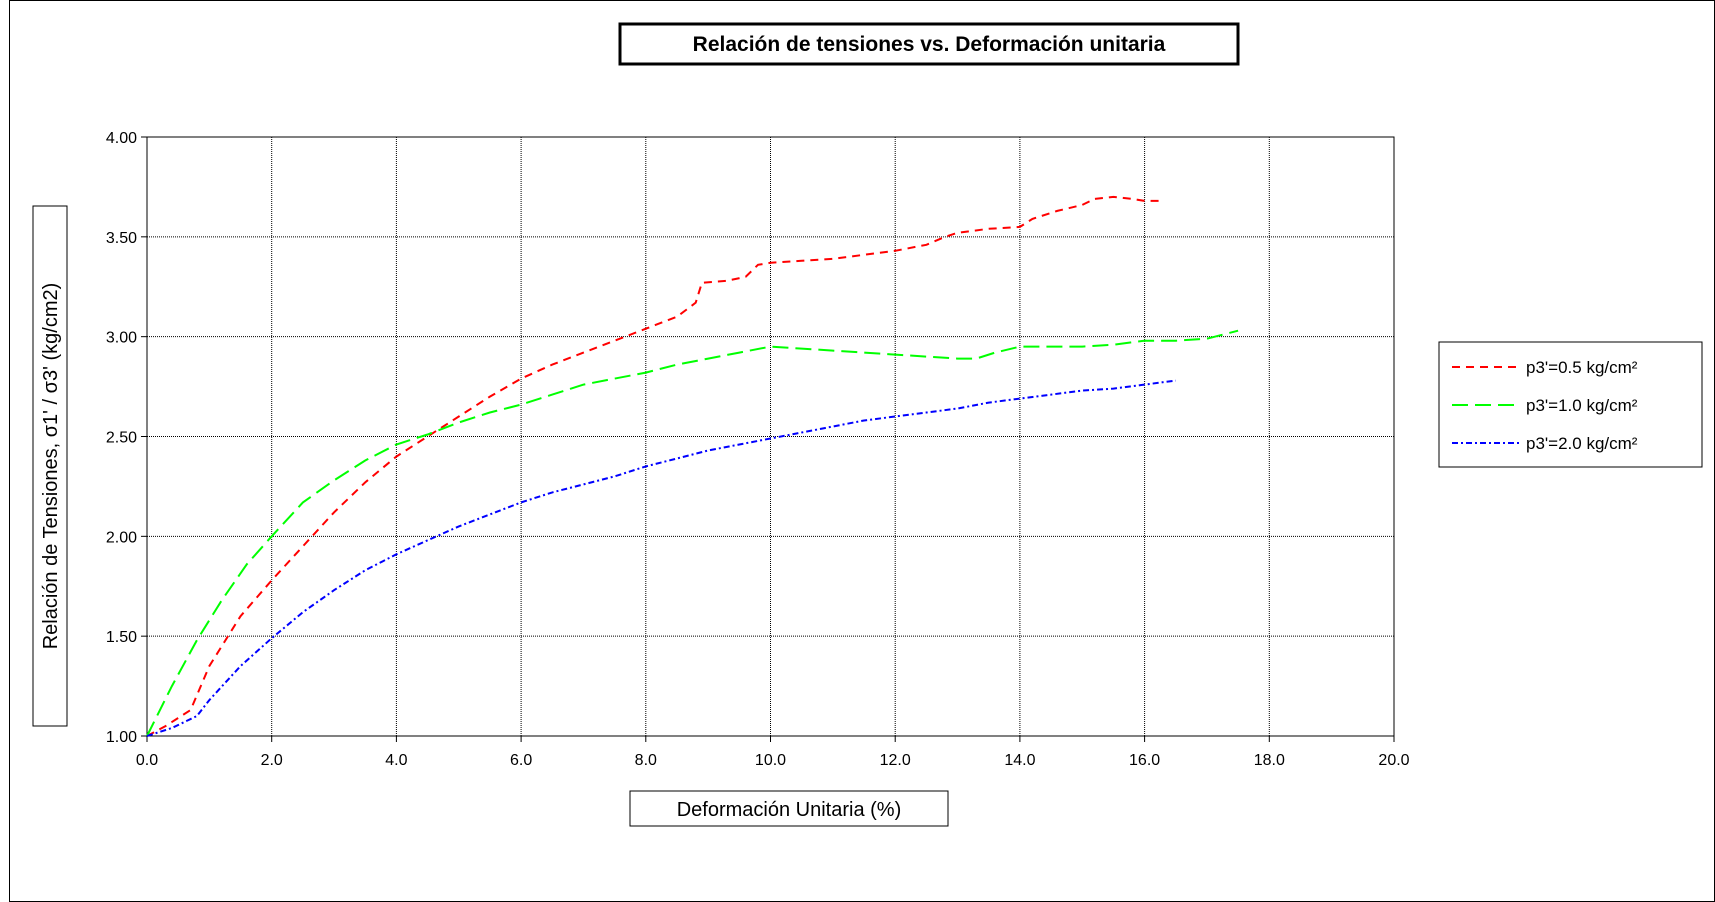  I want to click on legend-label-1: p3'=0.5 kg/cm², so click(1582, 367).